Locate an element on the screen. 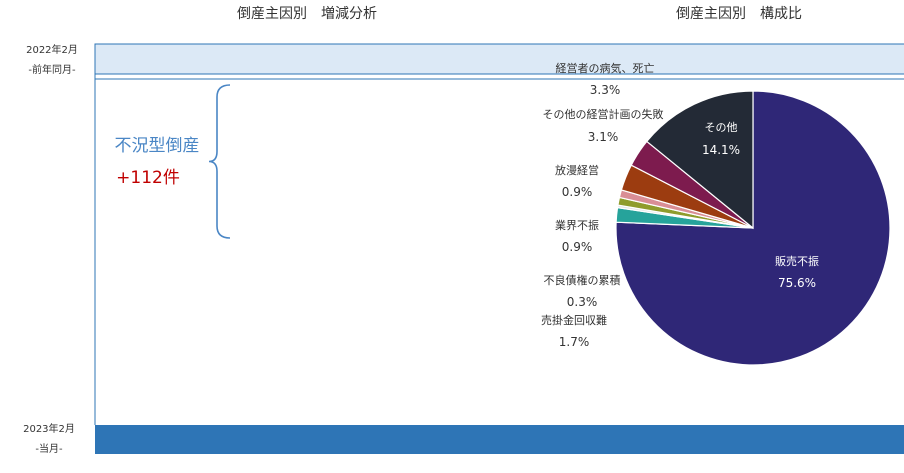 This screenshot has height=473, width=904. group-label: 不況型倒産 is located at coordinates (157, 146).